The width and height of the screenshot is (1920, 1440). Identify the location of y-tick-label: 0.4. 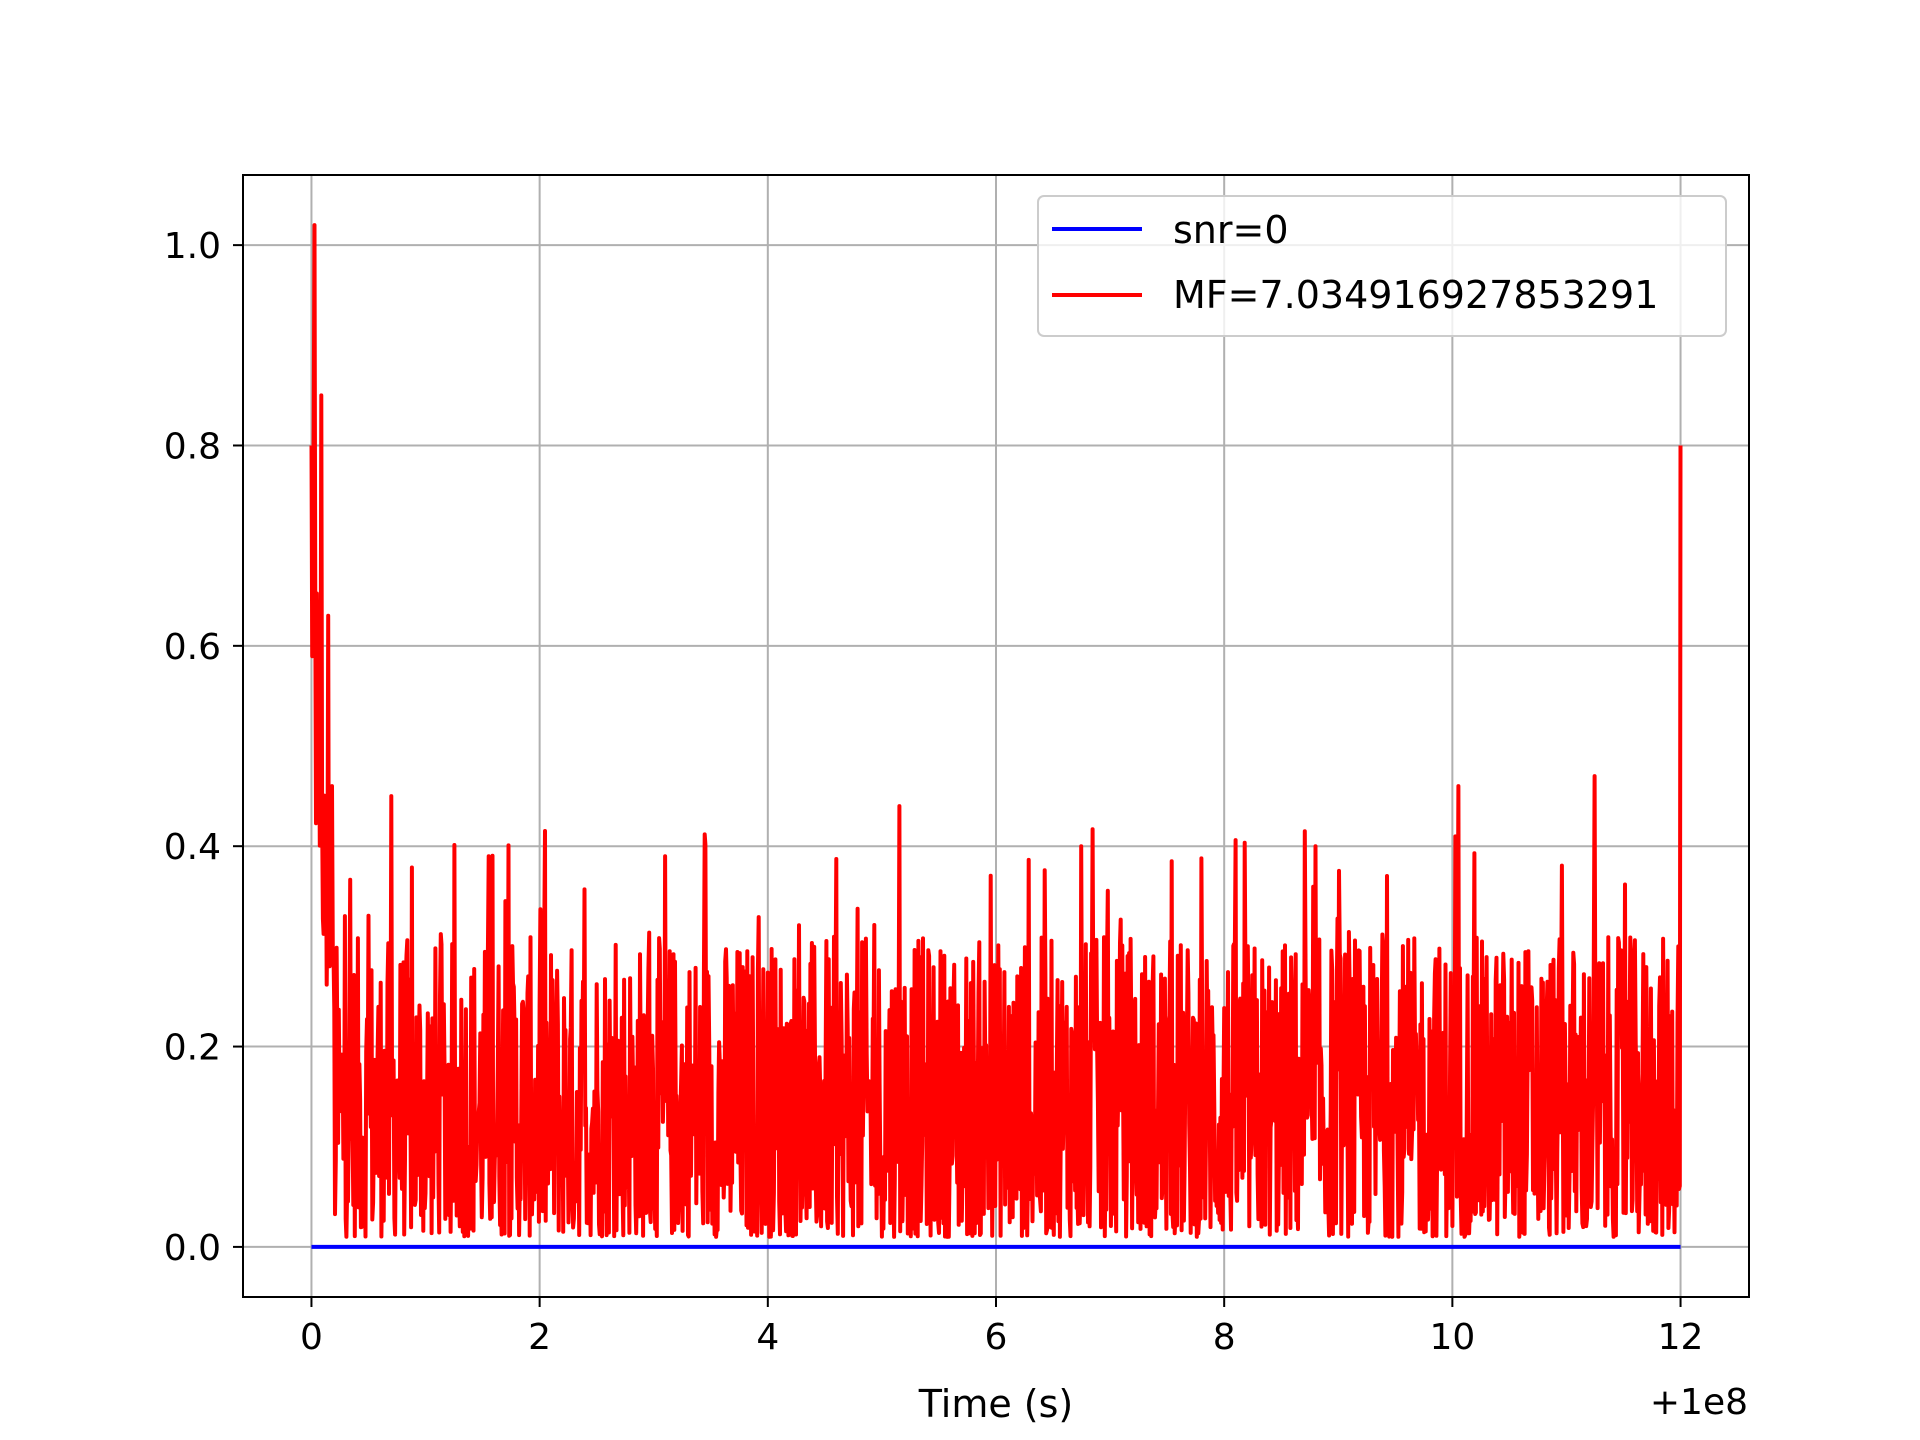
(192, 847).